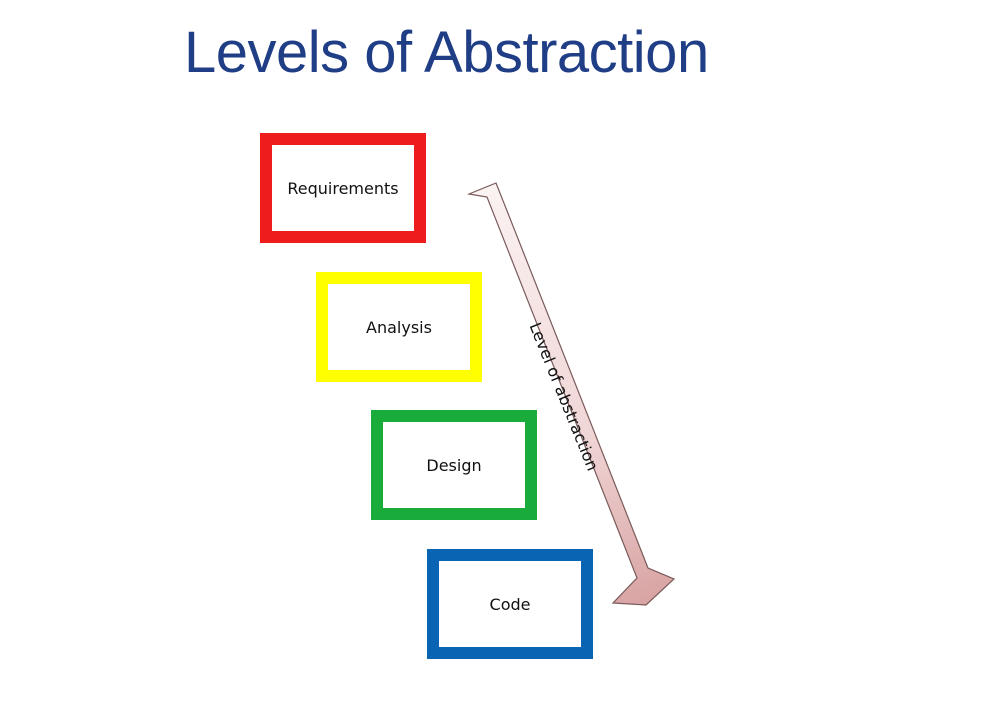  I want to click on analysis-label: Analysis, so click(399, 327).